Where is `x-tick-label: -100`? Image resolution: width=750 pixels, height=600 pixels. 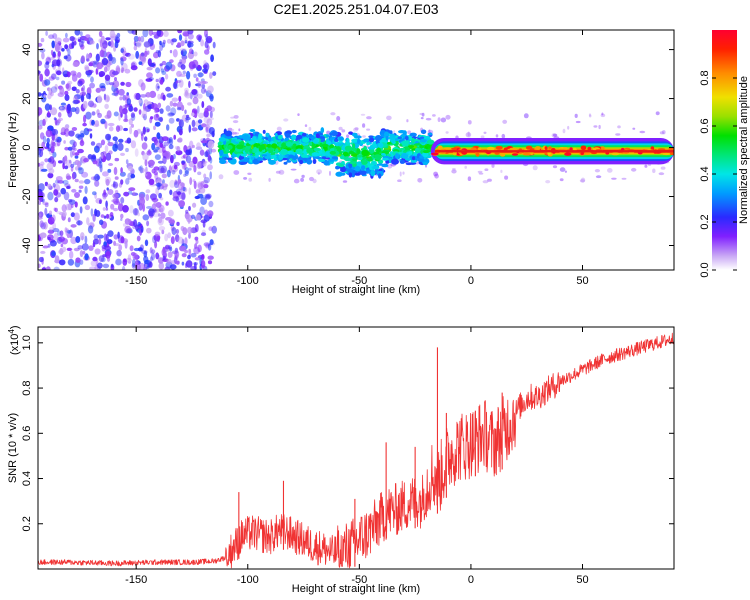 x-tick-label: -100 is located at coordinates (248, 281).